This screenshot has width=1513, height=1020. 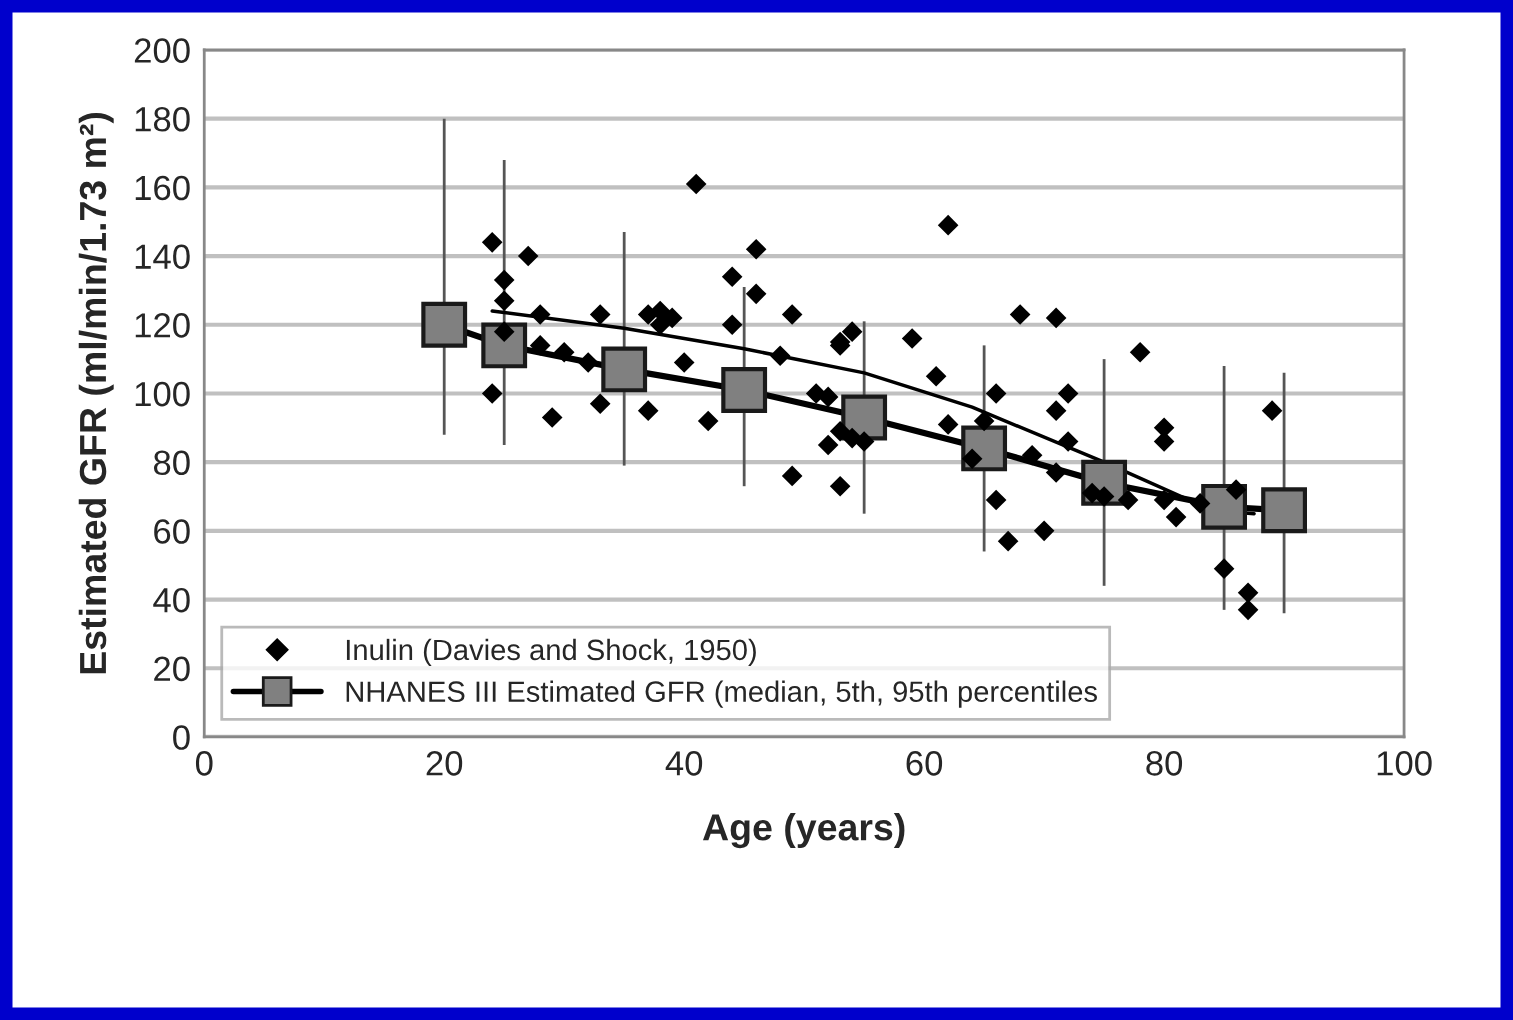 What do you see at coordinates (162, 188) in the screenshot?
I see `y-tick-label: 160` at bounding box center [162, 188].